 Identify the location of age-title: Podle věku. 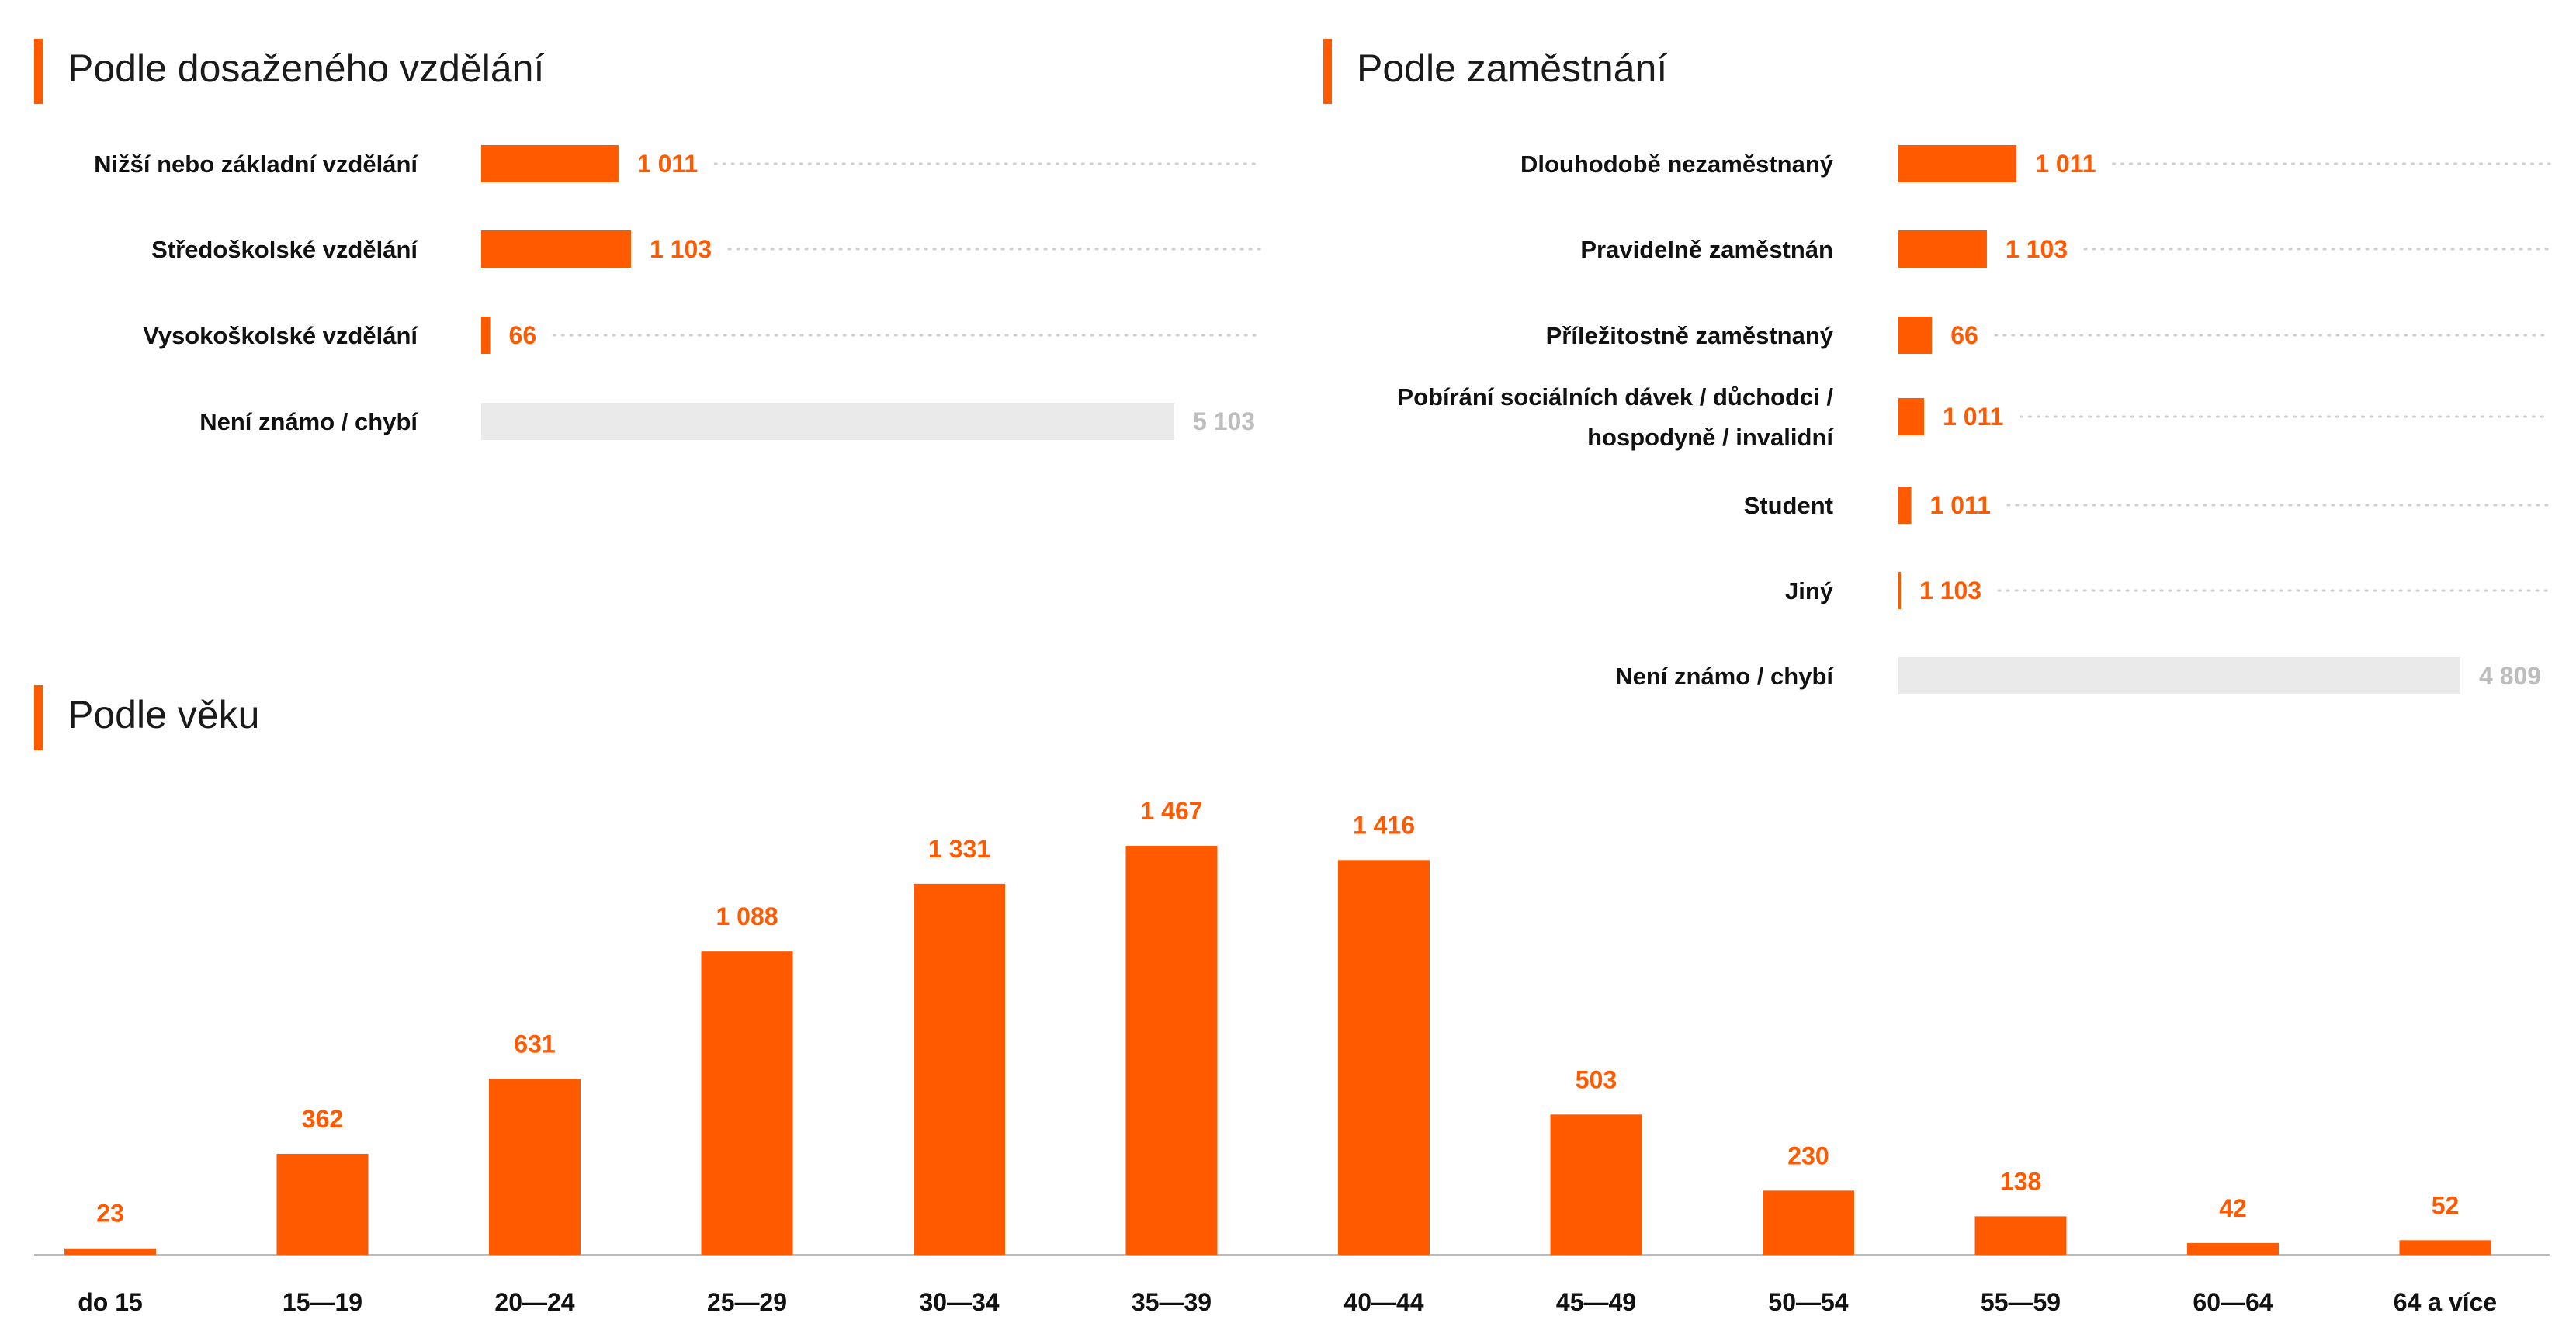
(163, 714).